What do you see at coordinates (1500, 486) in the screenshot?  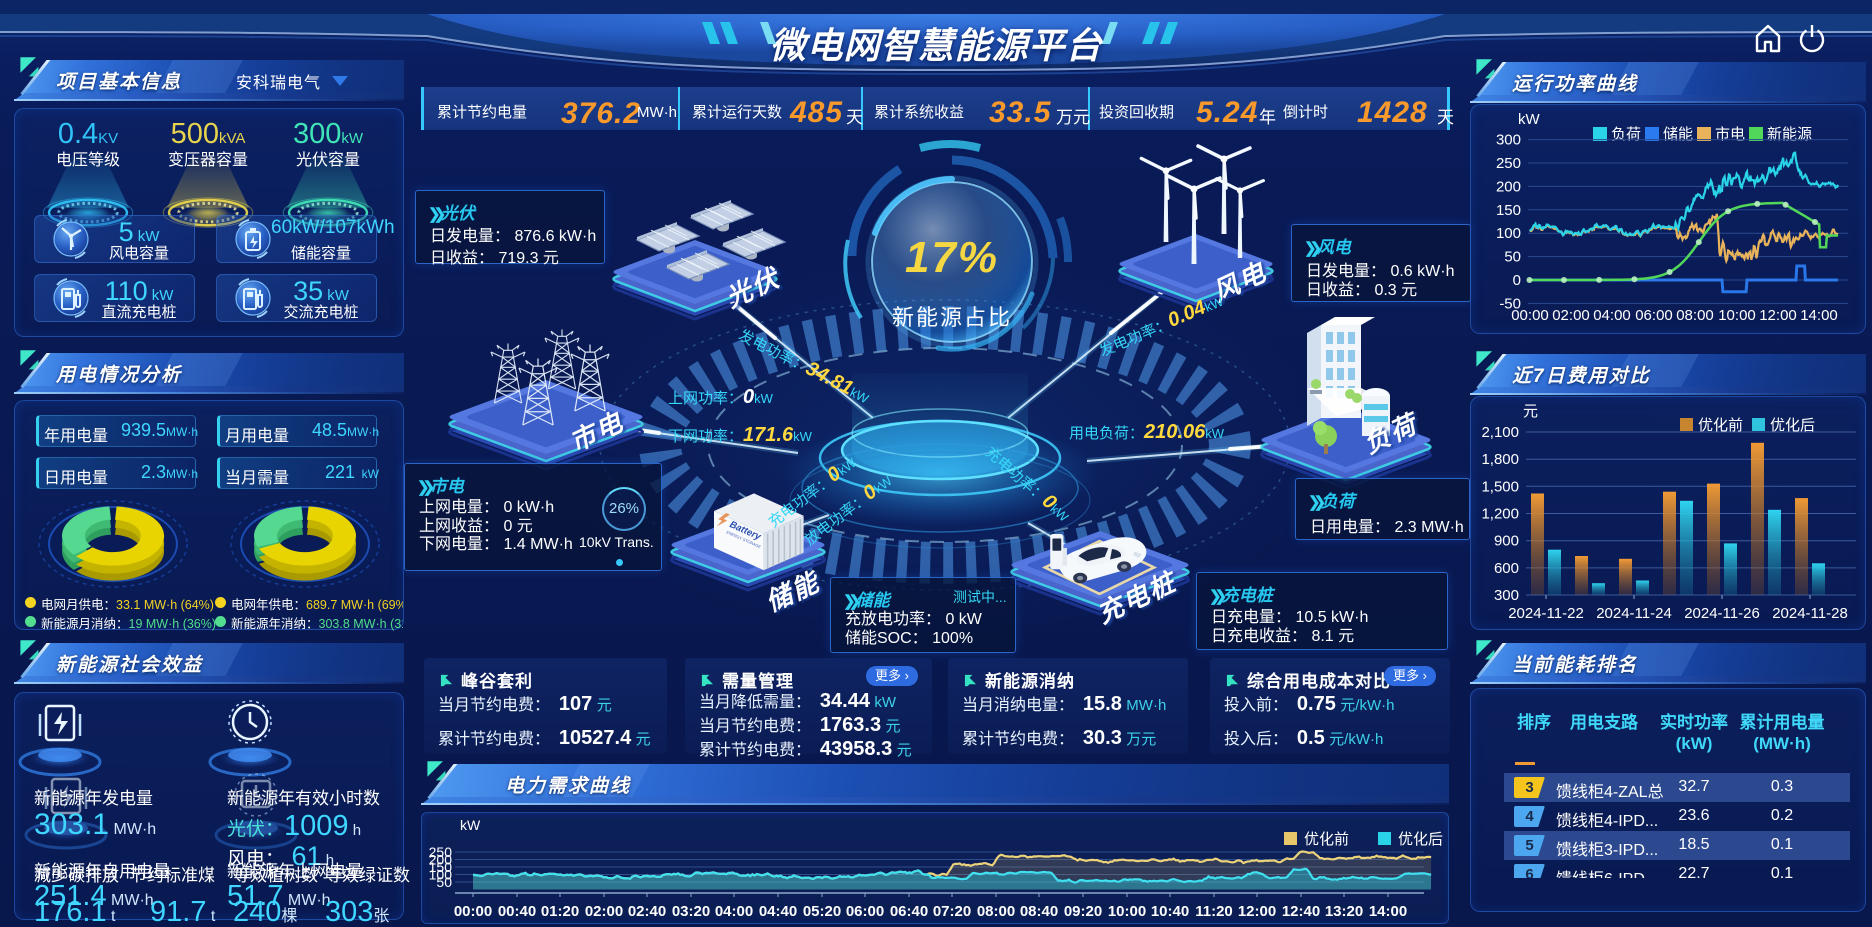 I see `svg-text: 1,500` at bounding box center [1500, 486].